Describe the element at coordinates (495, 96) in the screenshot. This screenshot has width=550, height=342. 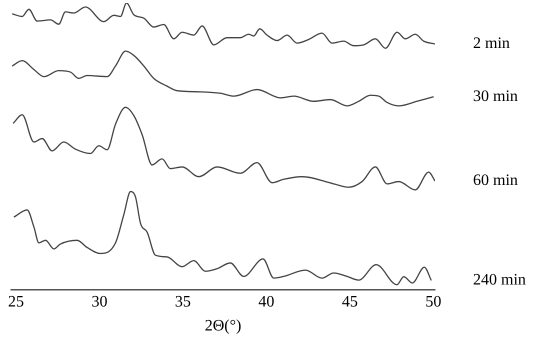
I see `text: 30 min` at that location.